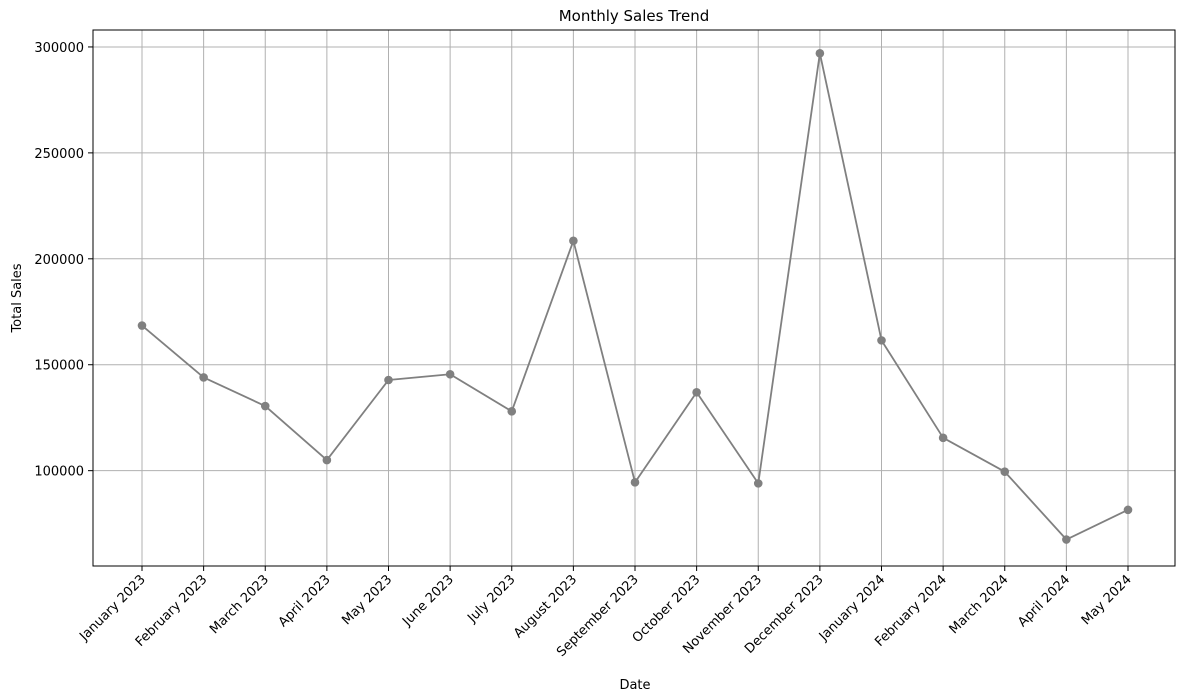  Describe the element at coordinates (59, 154) in the screenshot. I see `y-tick-label: 250000` at that location.